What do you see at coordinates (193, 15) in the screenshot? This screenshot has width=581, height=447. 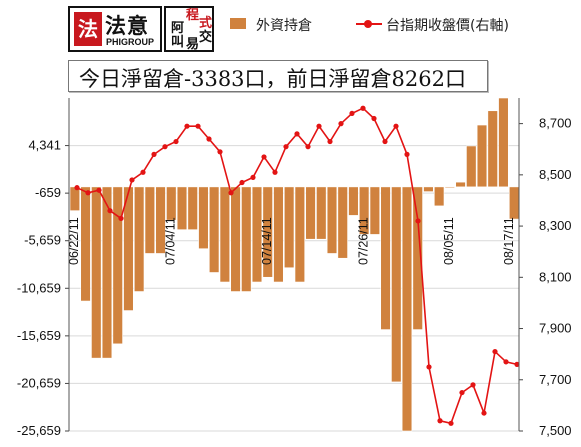 I see `logo-char-1: 程` at bounding box center [193, 15].